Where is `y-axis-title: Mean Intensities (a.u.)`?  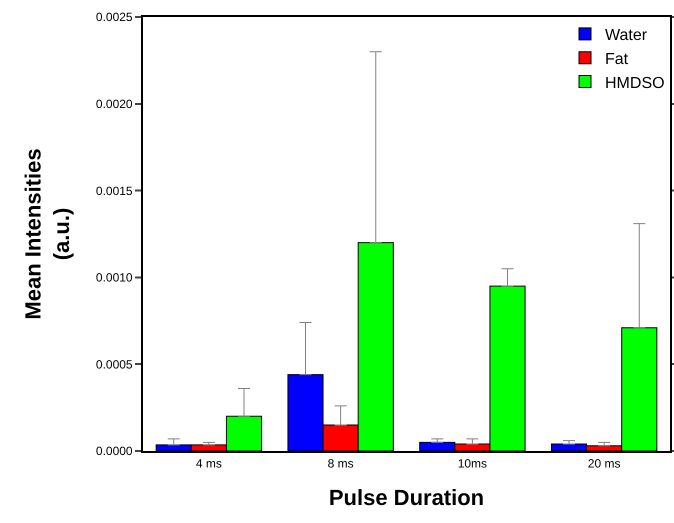 y-axis-title: Mean Intensities (a.u.) is located at coordinates (47, 234).